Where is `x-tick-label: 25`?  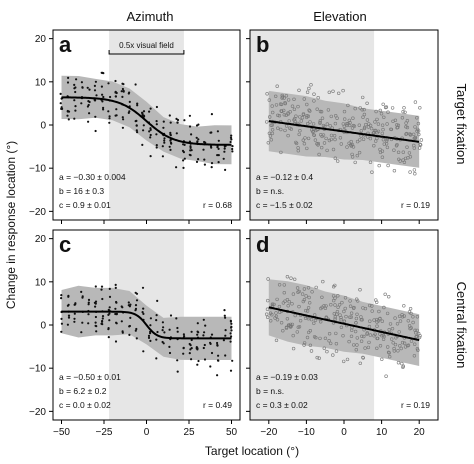
x-tick-label: 25 is located at coordinates (189, 432).